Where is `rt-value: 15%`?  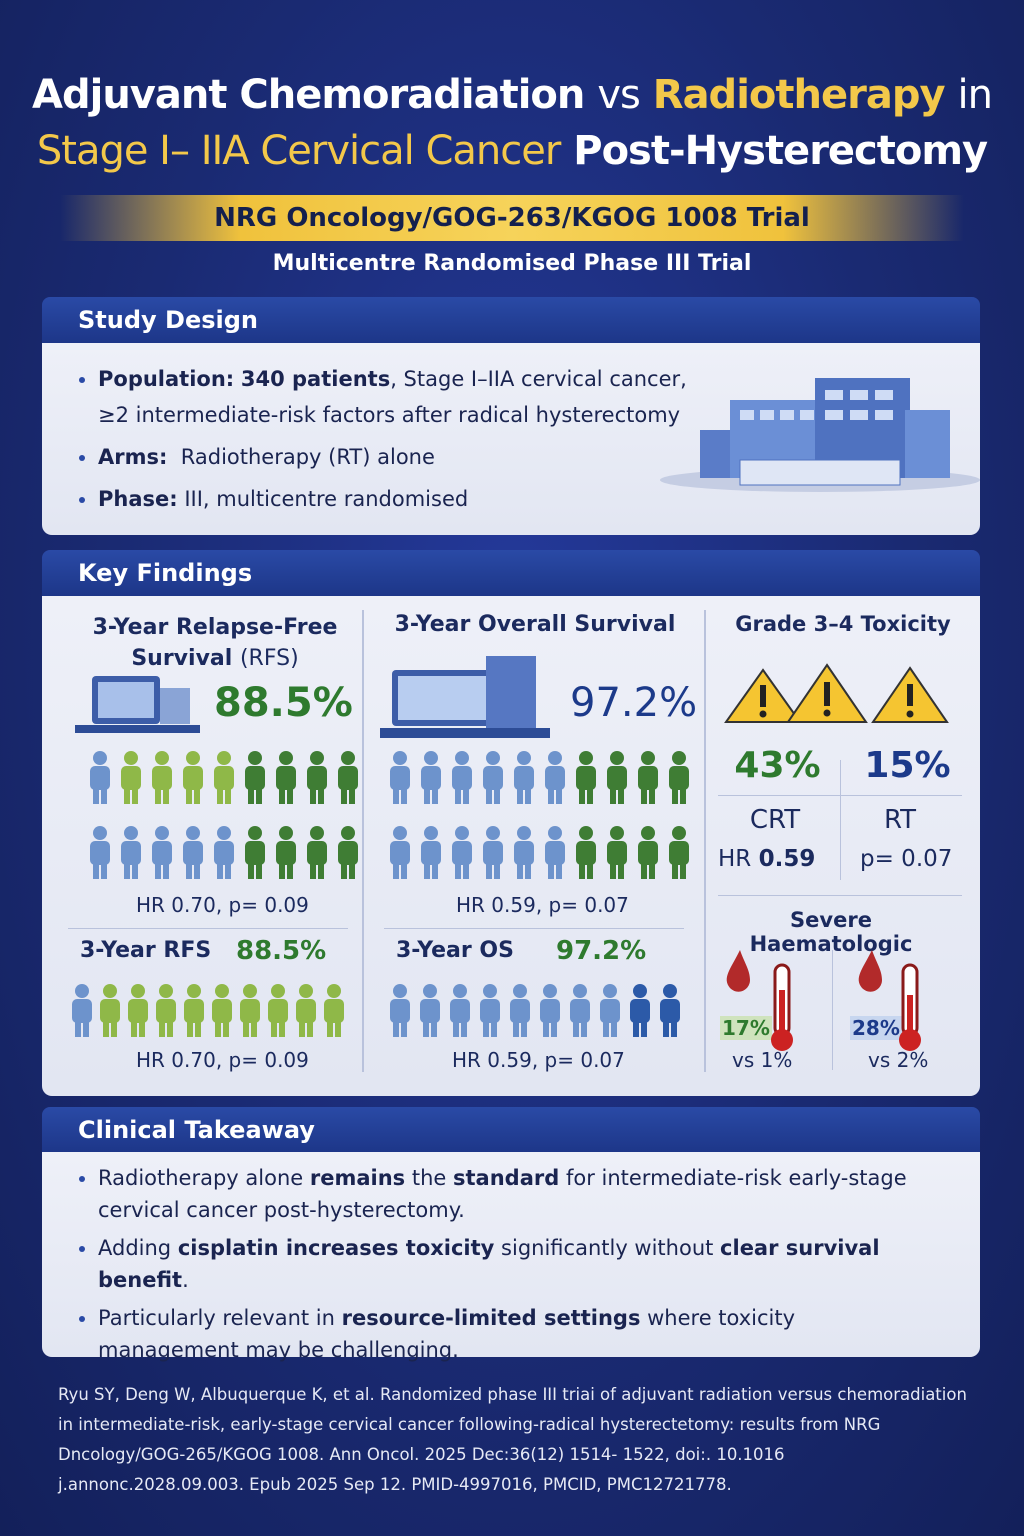
rt-value: 15% is located at coordinates (907, 765).